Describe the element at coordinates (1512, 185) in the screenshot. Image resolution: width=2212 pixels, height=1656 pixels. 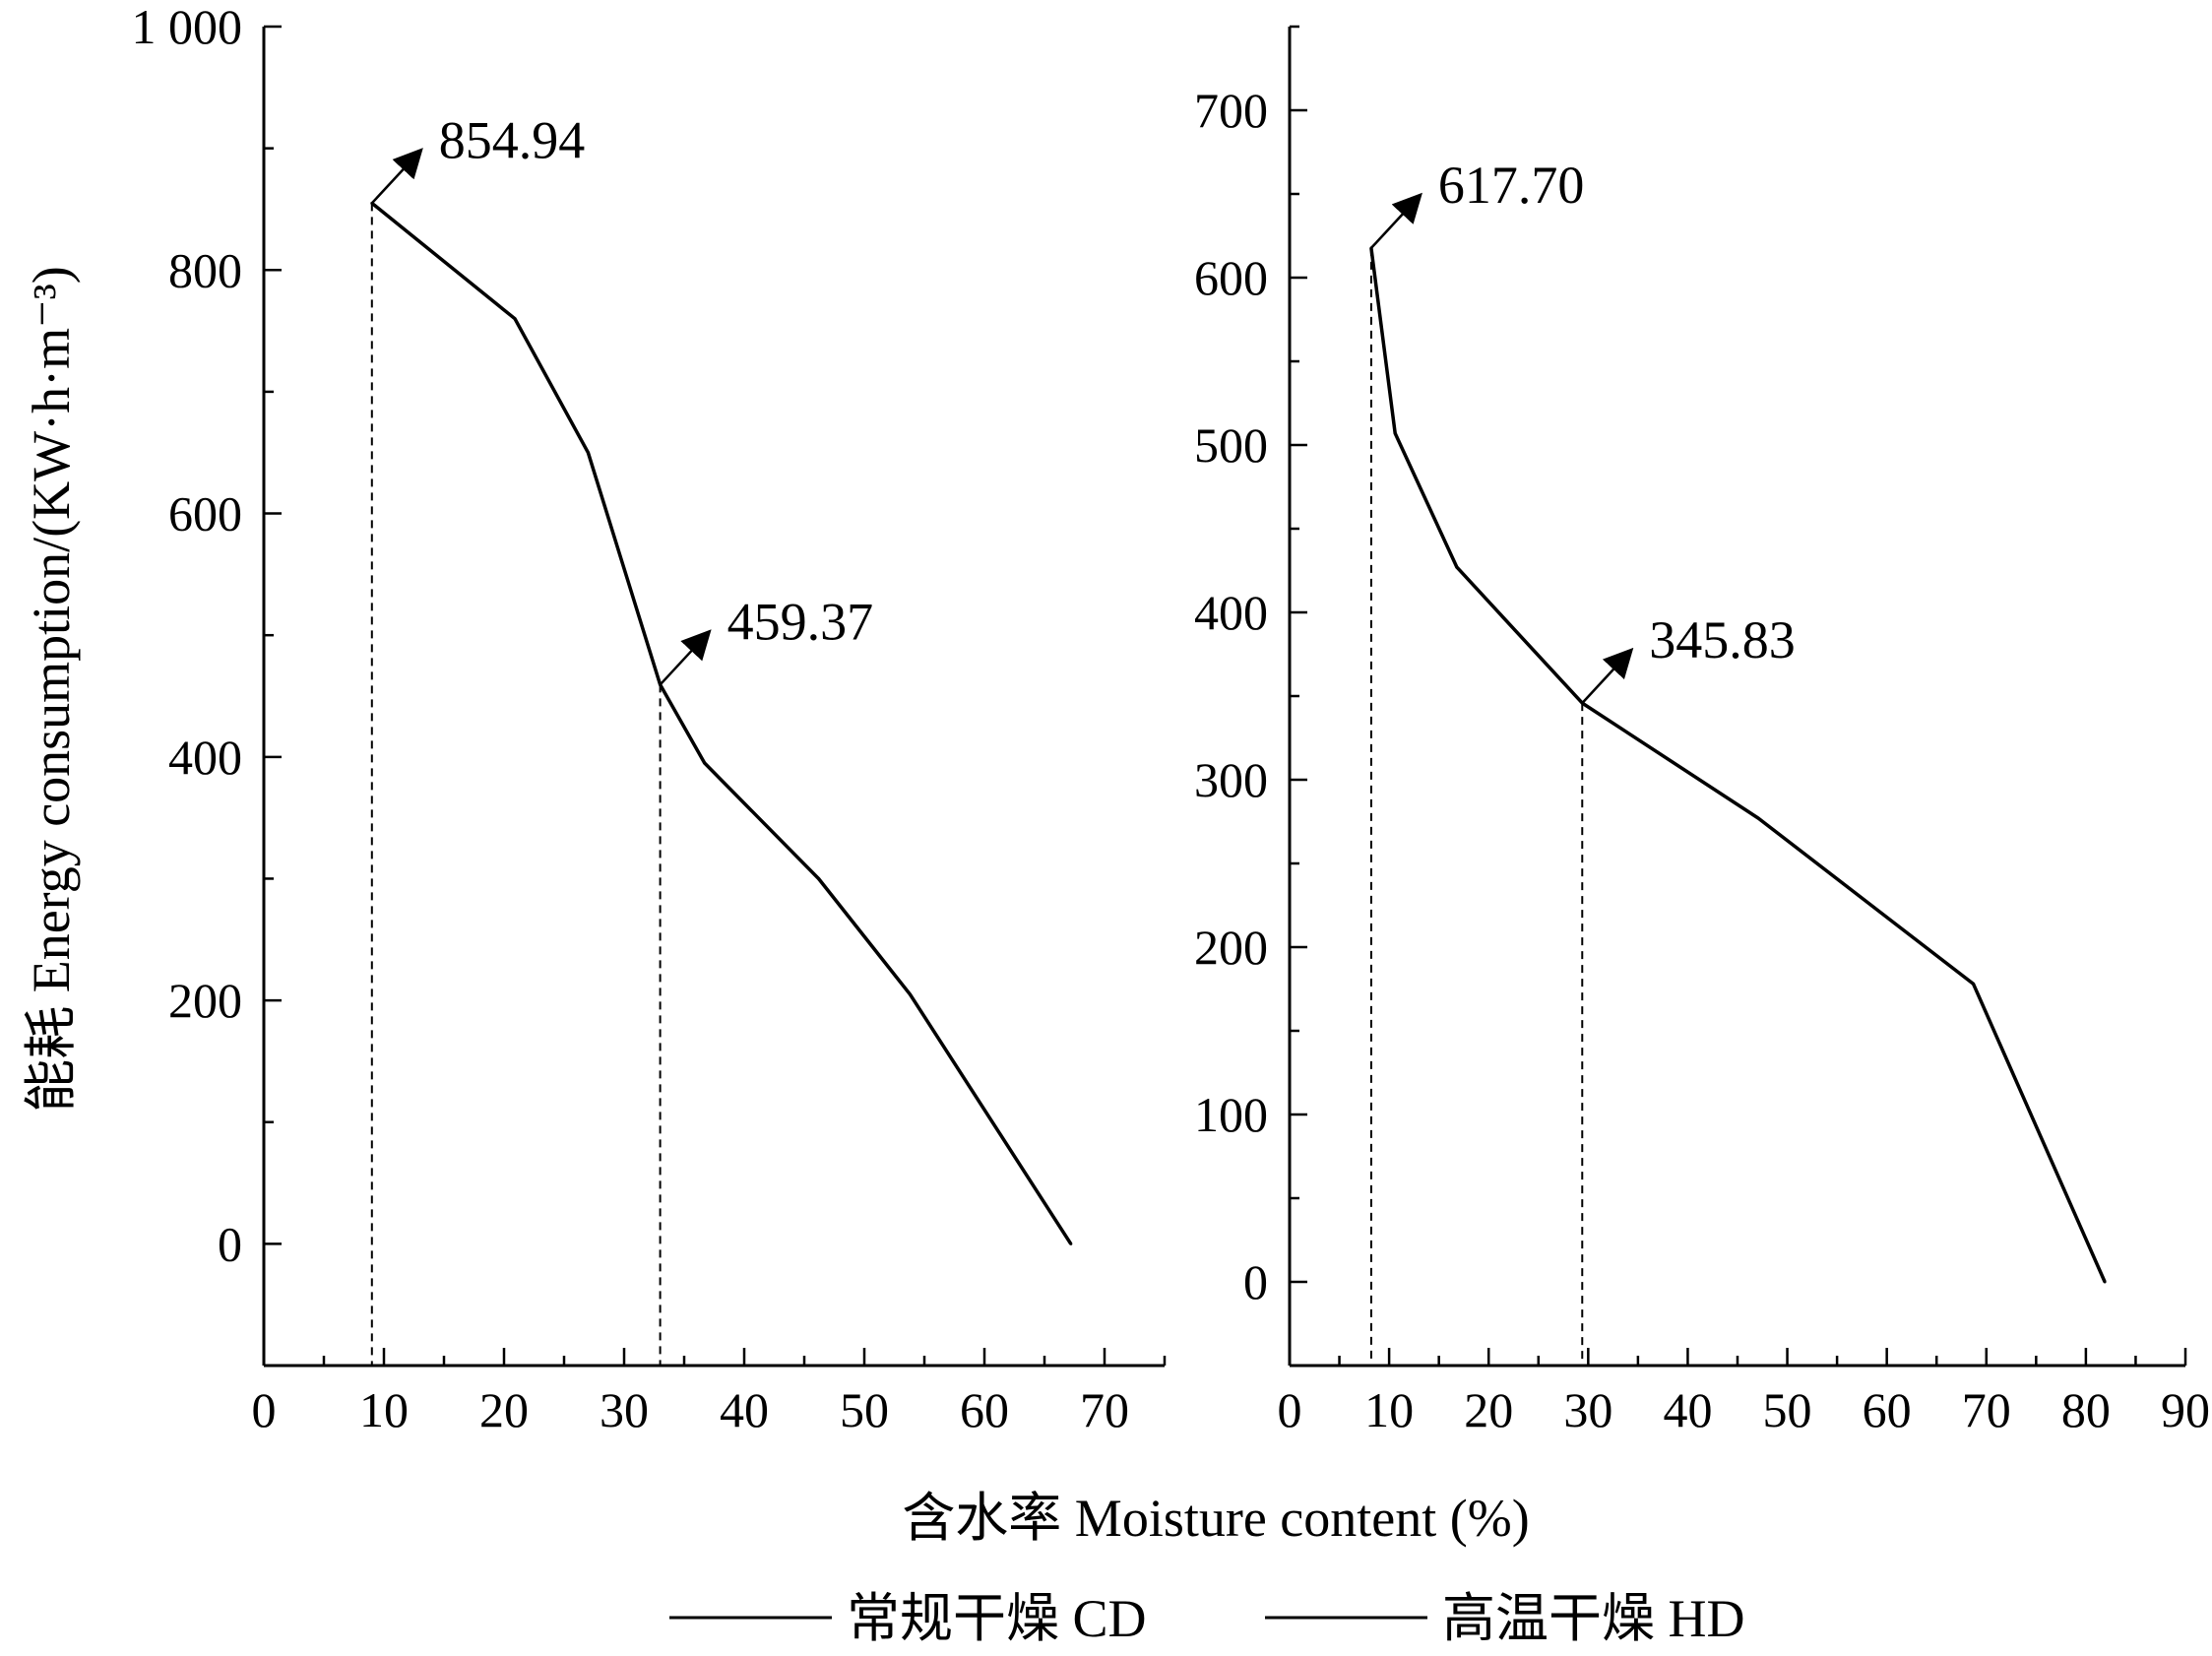
I see `annotation-label: 617.70` at that location.